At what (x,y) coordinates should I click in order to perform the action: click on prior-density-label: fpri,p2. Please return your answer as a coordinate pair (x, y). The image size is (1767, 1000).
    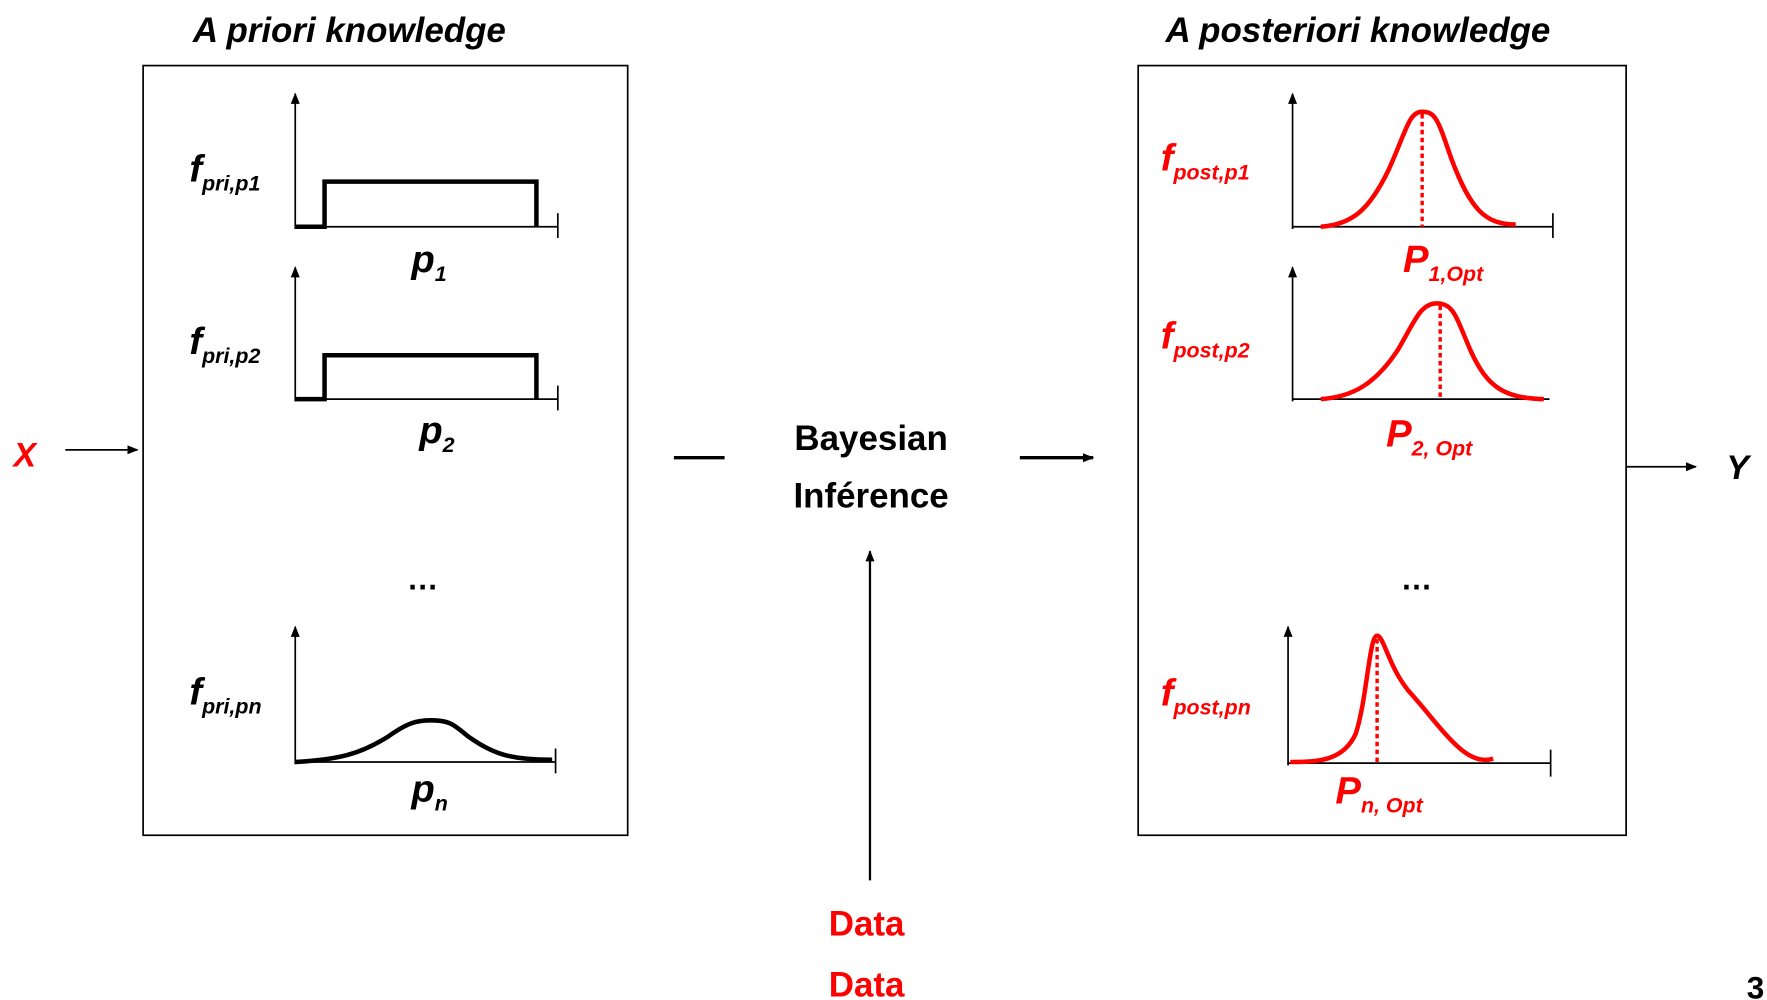
    Looking at the image, I should click on (224, 344).